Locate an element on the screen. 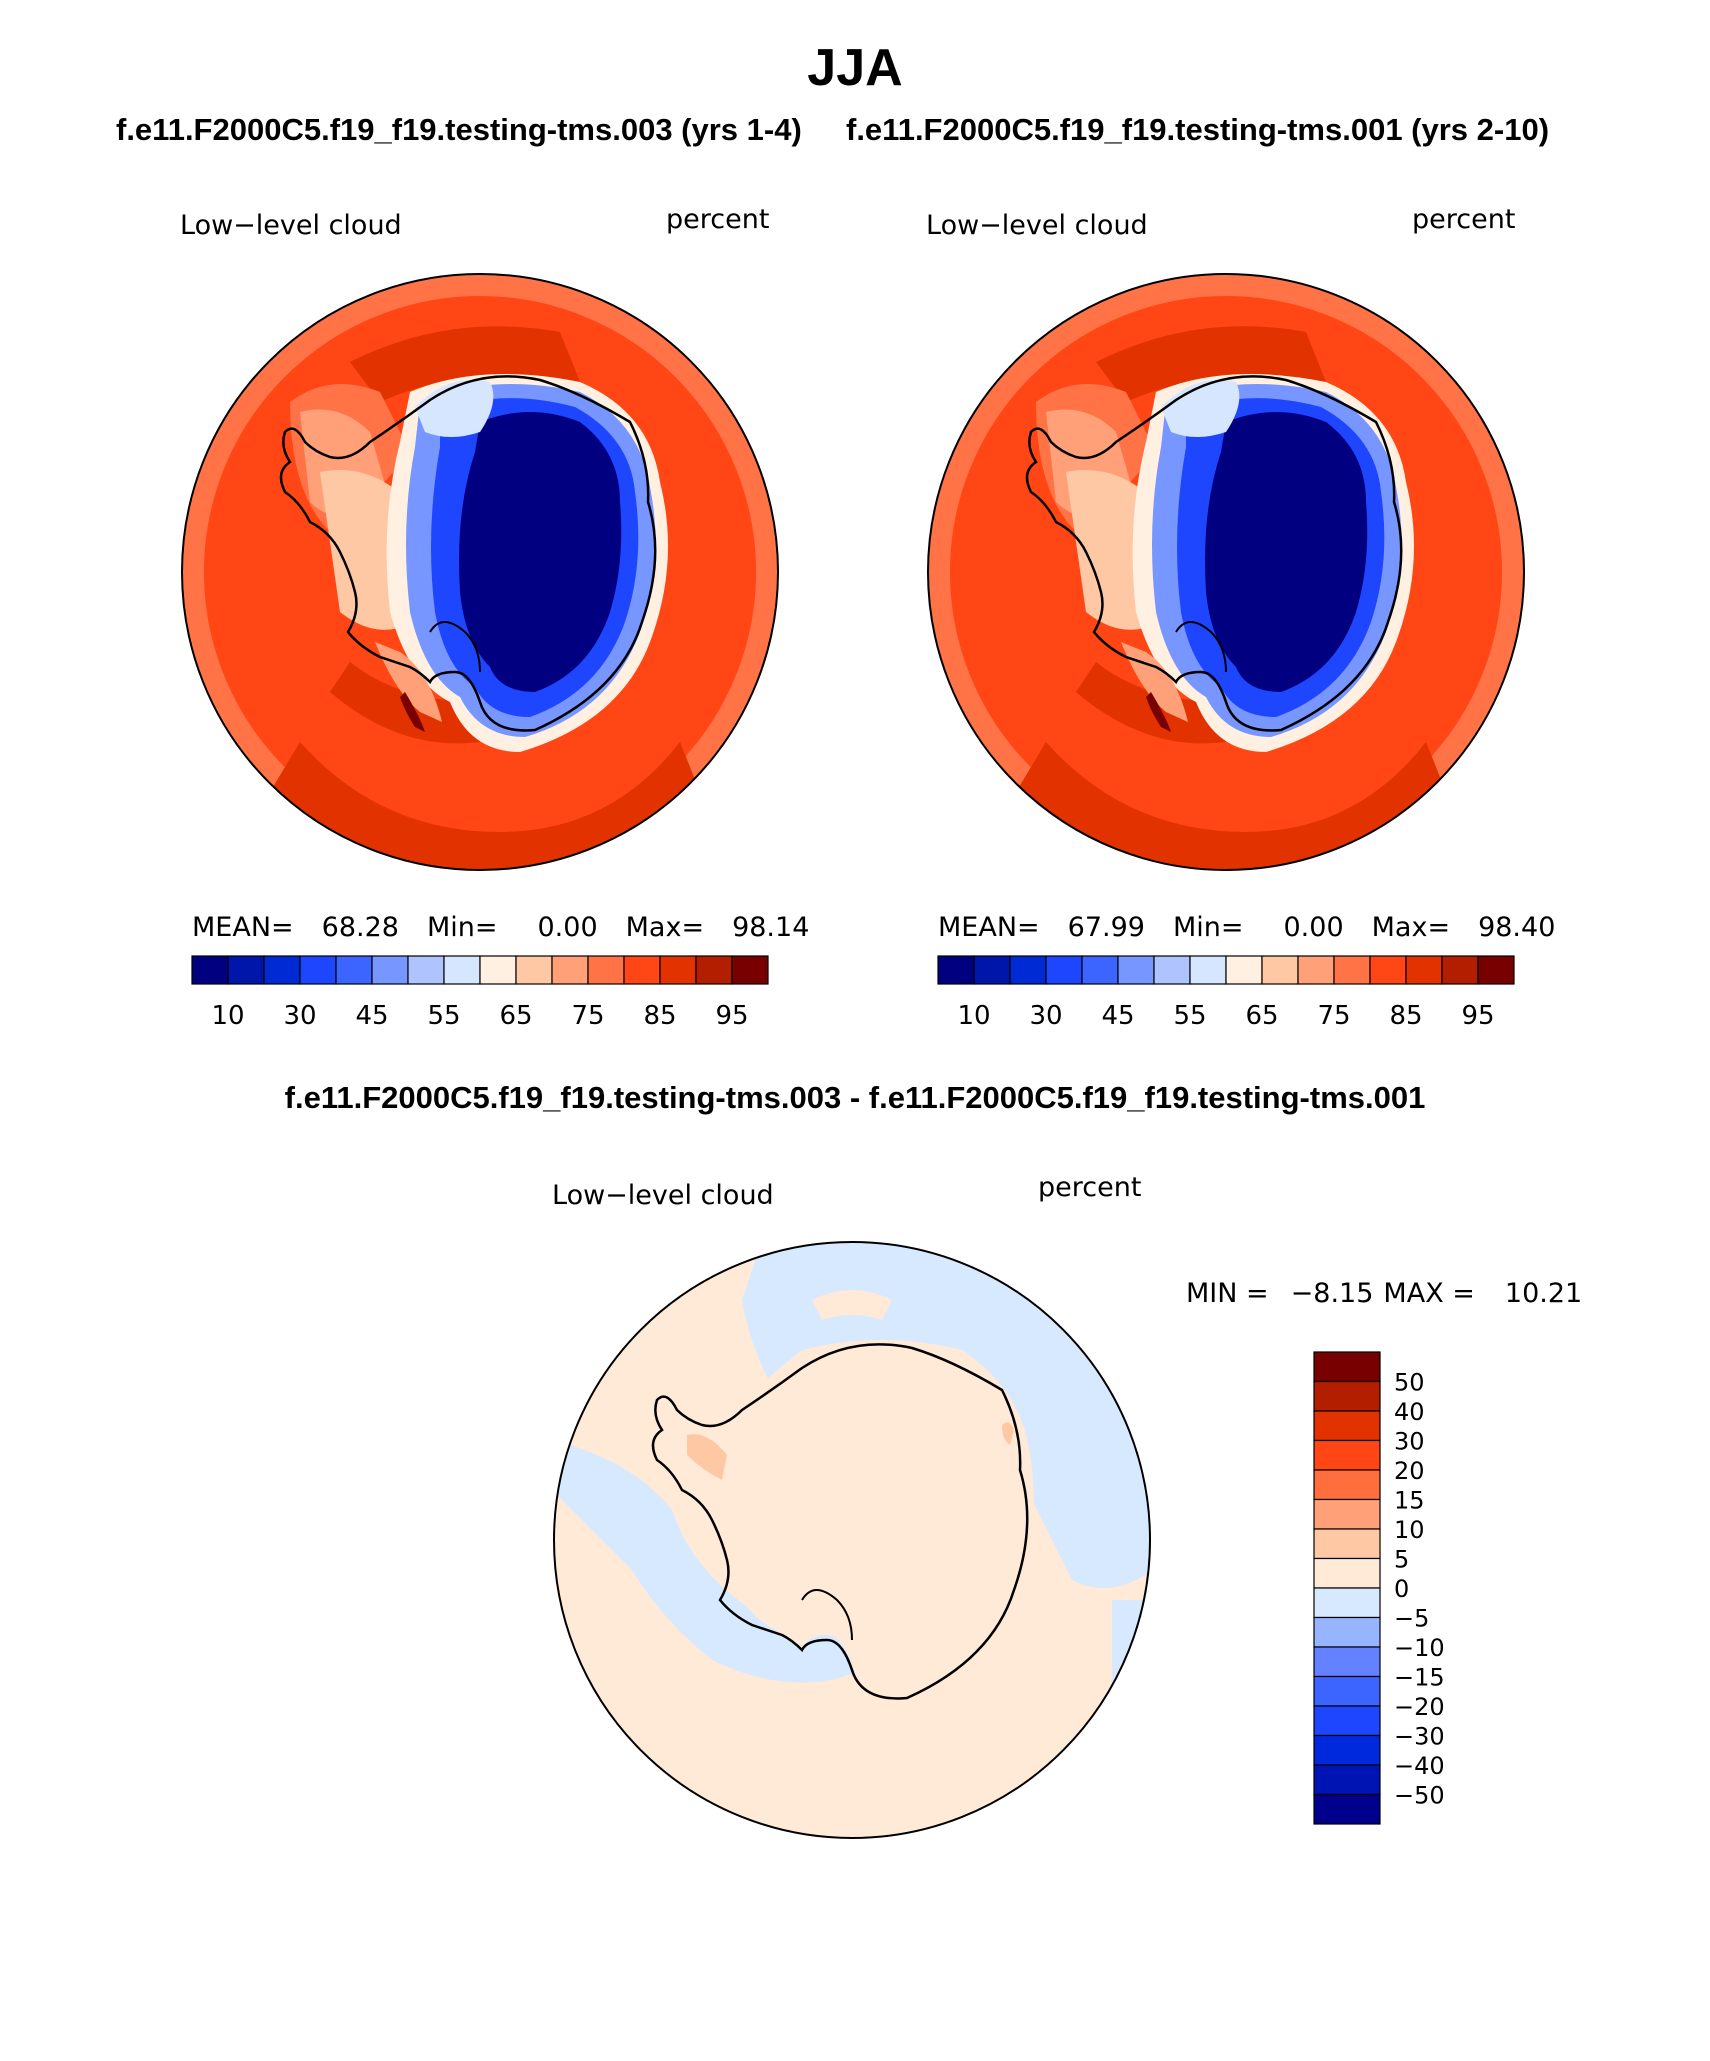 Image resolution: width=1710 pixels, height=2061 pixels. panel3-units: percent is located at coordinates (1090, 1187).